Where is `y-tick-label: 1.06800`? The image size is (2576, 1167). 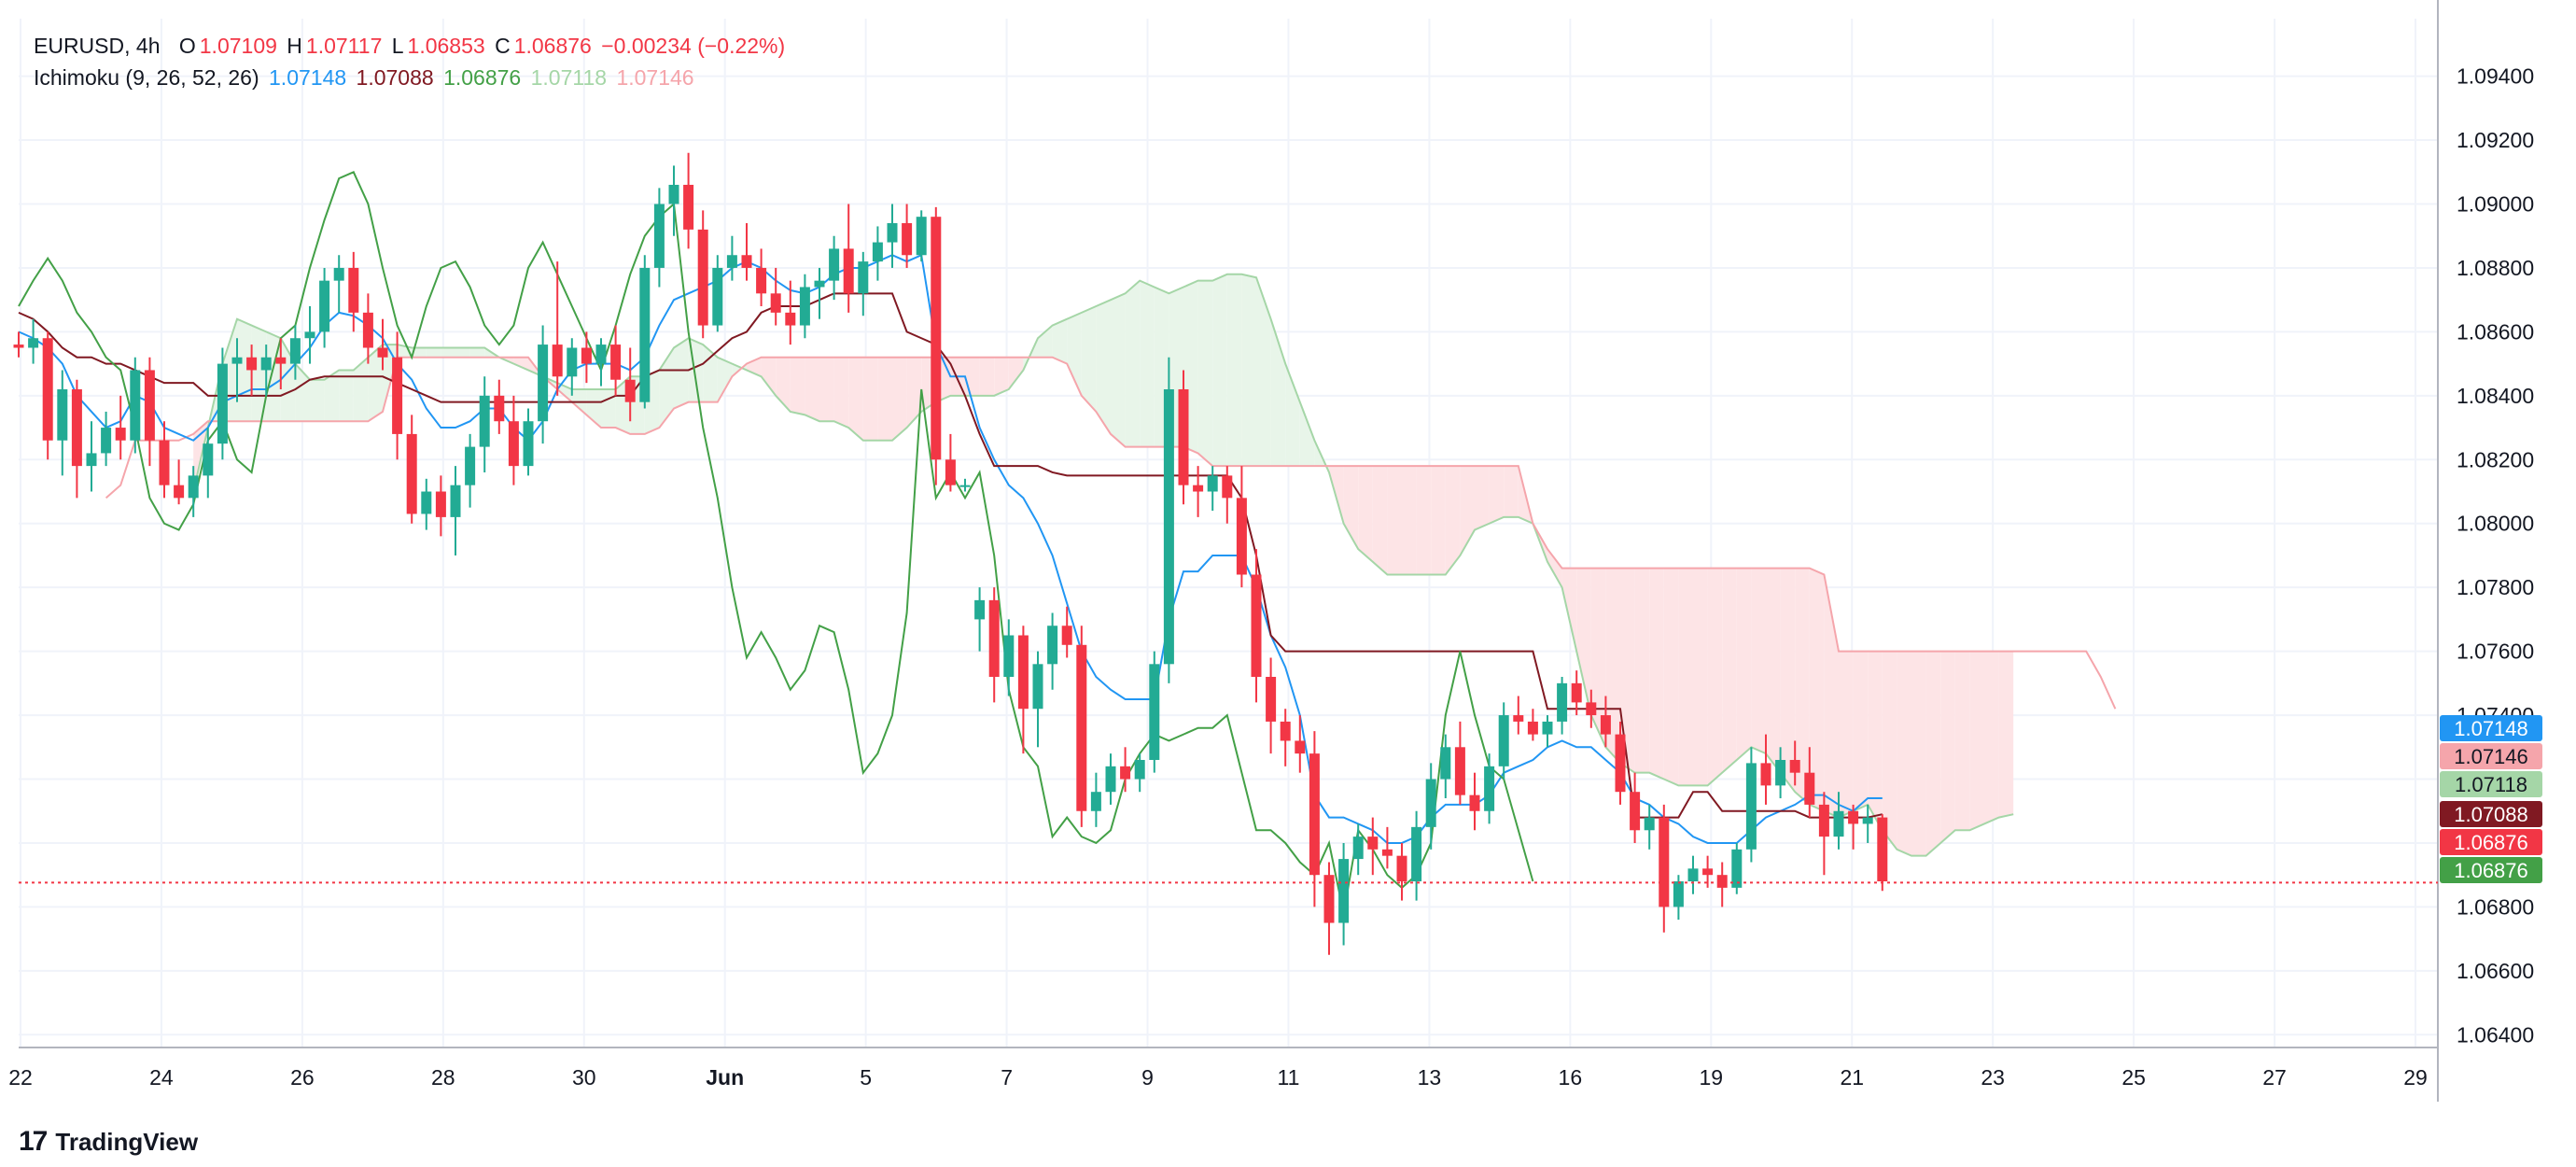 y-tick-label: 1.06800 is located at coordinates (2495, 906).